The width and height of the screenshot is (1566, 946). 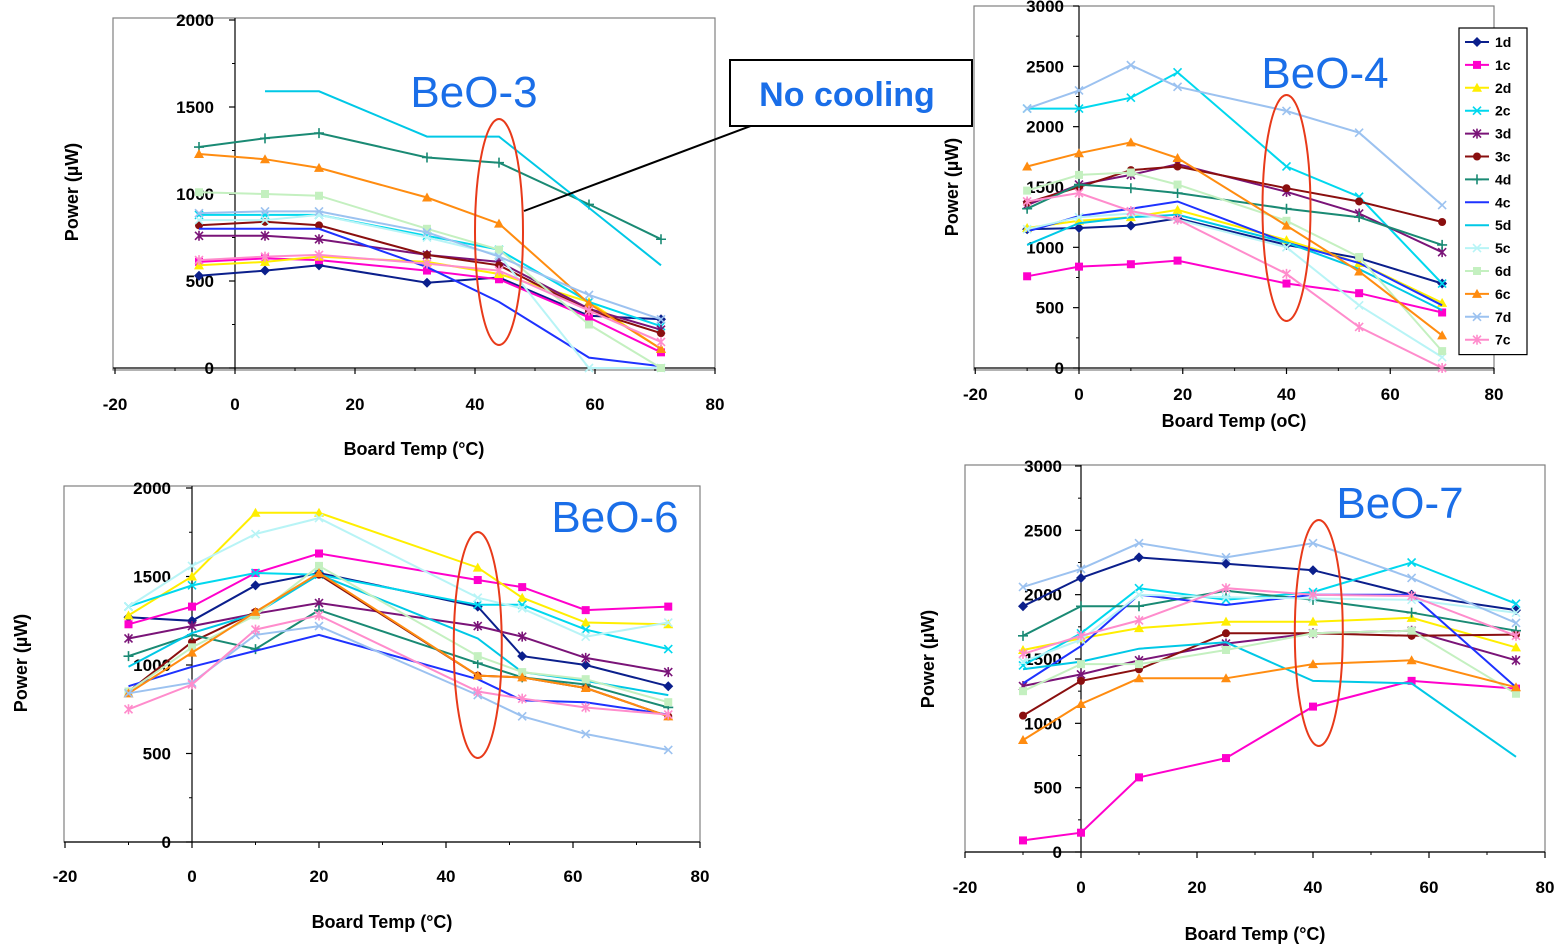 I want to click on y-axis-label: Power (µW), so click(x=72, y=192).